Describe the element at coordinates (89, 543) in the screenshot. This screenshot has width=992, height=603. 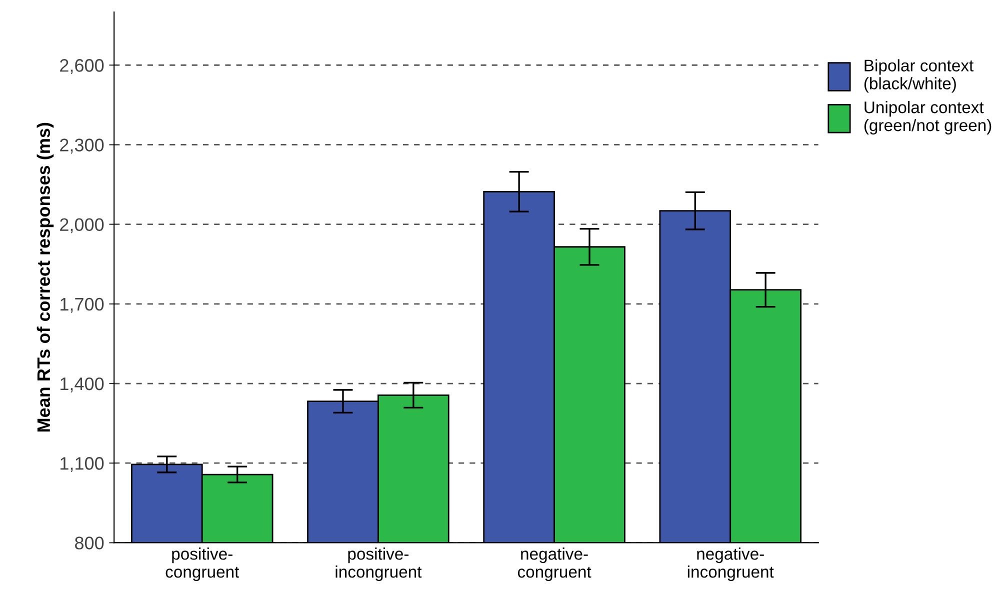
I see `y-tick-label: 800` at that location.